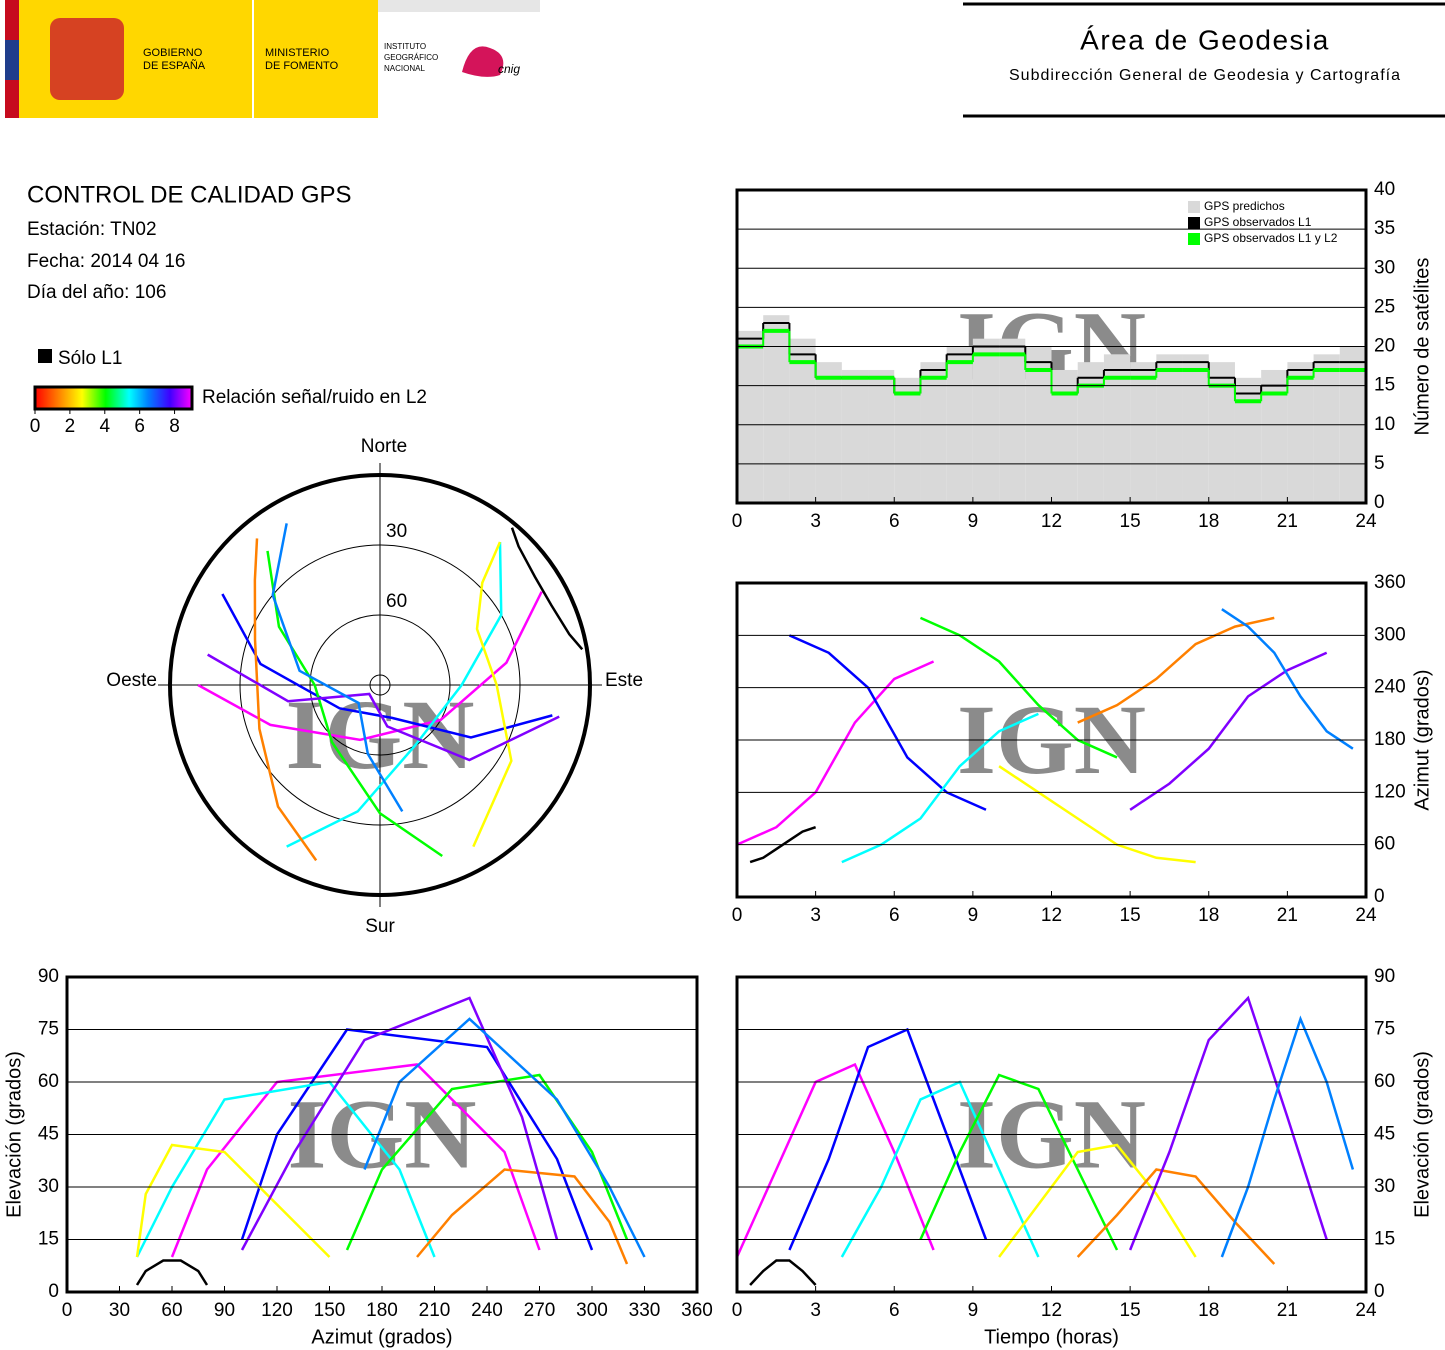 This screenshot has height=1350, width=1445. What do you see at coordinates (382, 1310) in the screenshot?
I see `x-tick-label: 180` at bounding box center [382, 1310].